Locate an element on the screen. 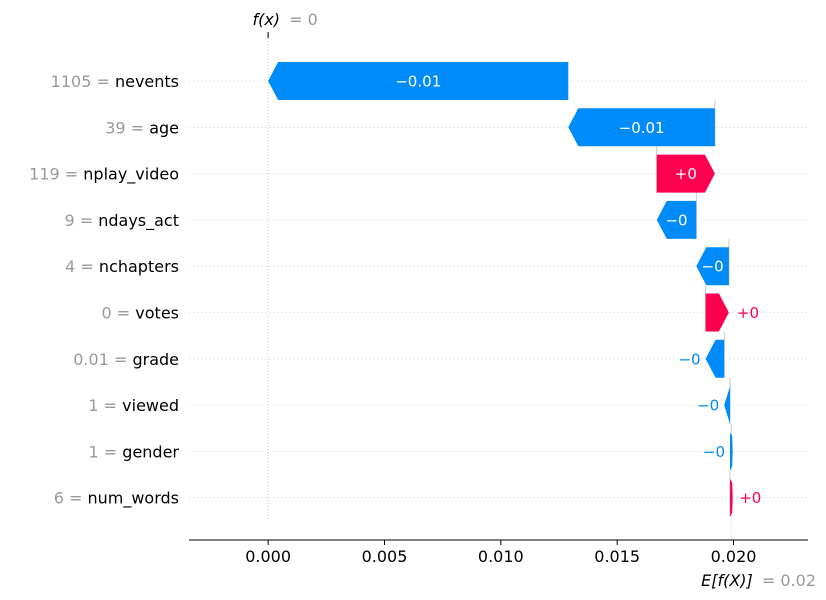 This screenshot has height=600, width=826. feature-name: nevents is located at coordinates (147, 81).